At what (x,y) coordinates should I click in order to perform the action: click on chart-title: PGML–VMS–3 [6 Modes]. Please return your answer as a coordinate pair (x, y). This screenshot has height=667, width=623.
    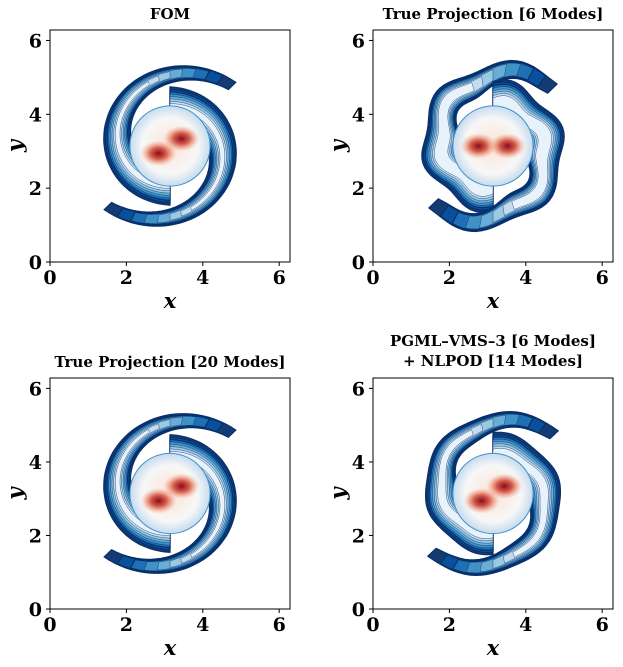
    Looking at the image, I should click on (493, 341).